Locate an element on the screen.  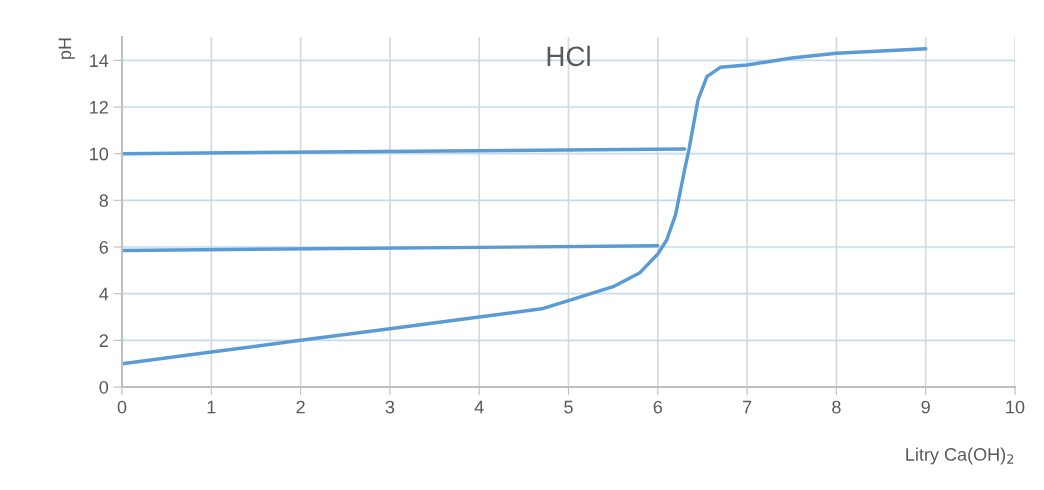
y-tick-label: 10 is located at coordinates (99, 154).